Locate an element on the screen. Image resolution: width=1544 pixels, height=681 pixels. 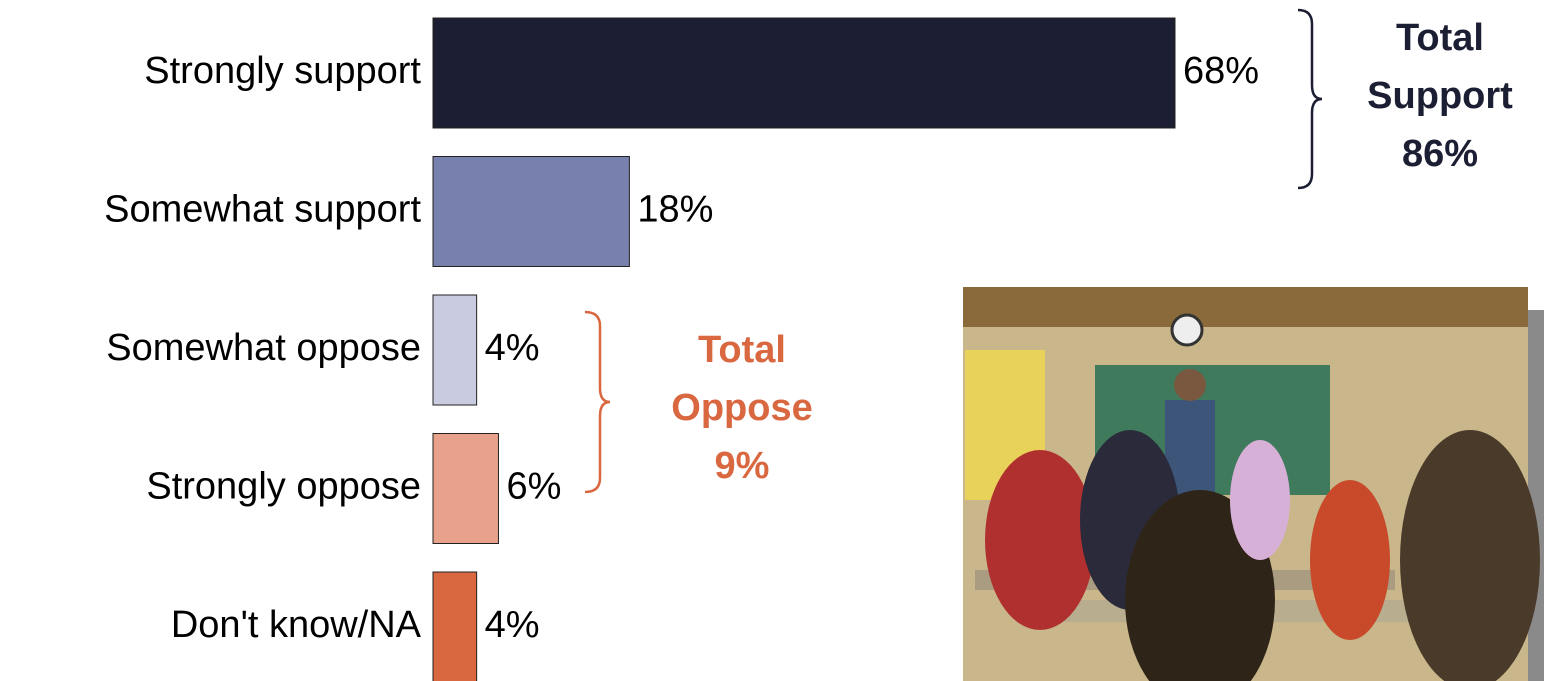
photo-clock is located at coordinates (1187, 330).